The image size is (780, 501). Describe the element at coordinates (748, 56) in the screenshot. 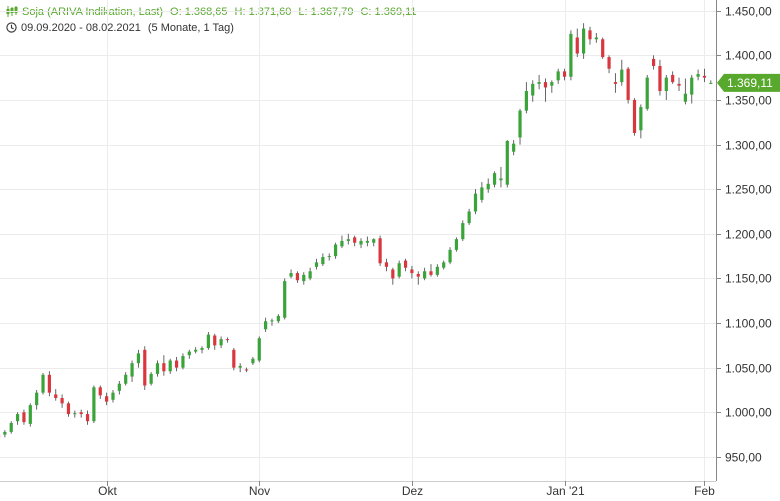

I see `y-tick-label: 1.400,00` at that location.